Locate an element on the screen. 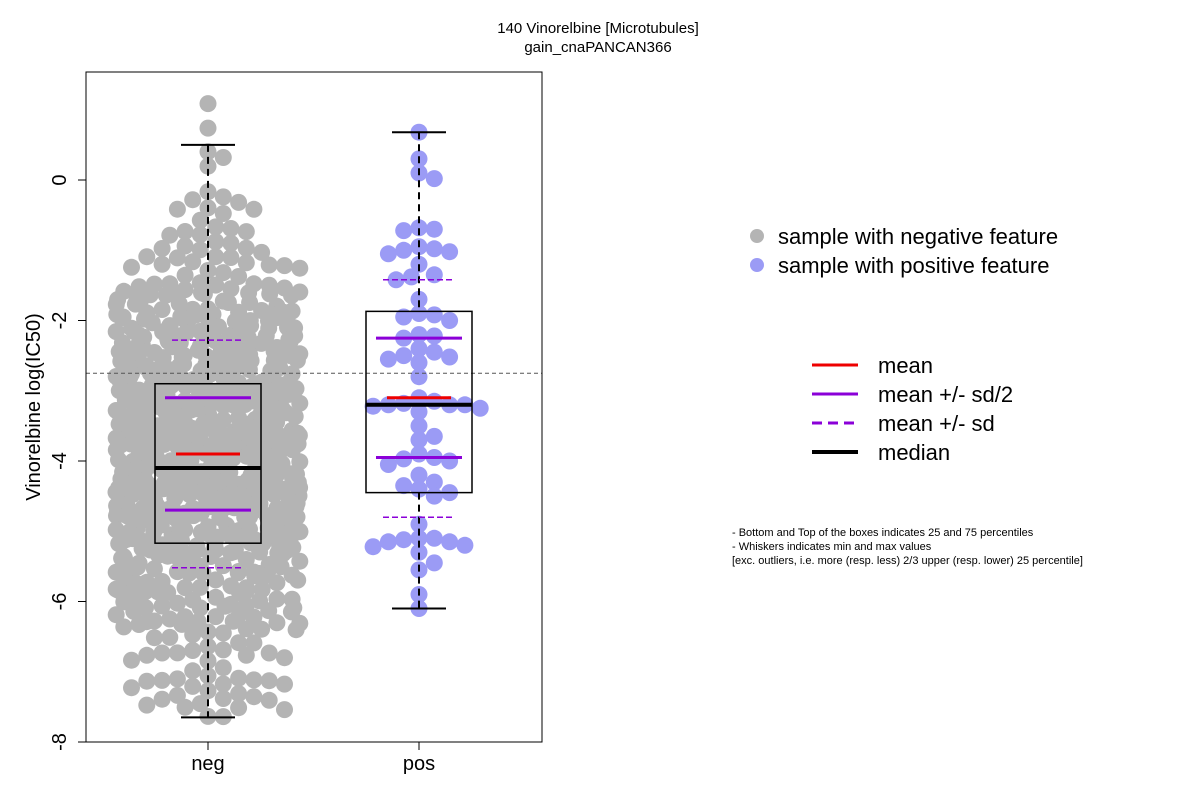 Image resolution: width=1200 pixels, height=800 pixels. chart-title: 140 Vinorelbine [Microtubules] is located at coordinates (598, 28).